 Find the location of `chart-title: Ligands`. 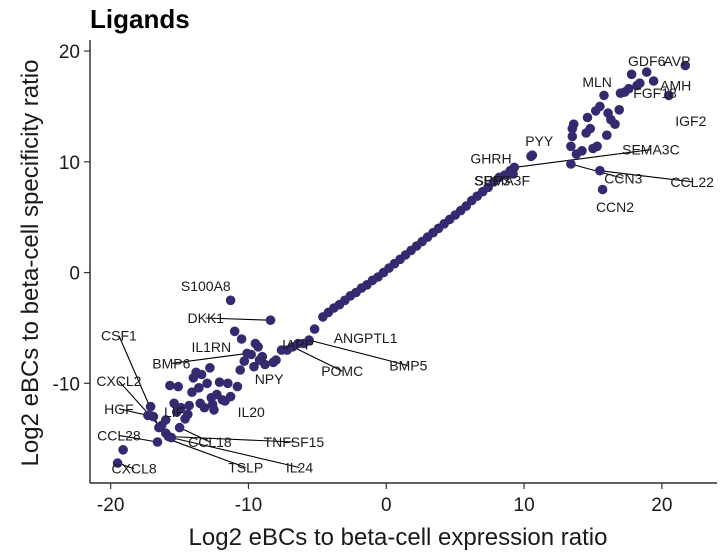

chart-title: Ligands is located at coordinates (140, 19).